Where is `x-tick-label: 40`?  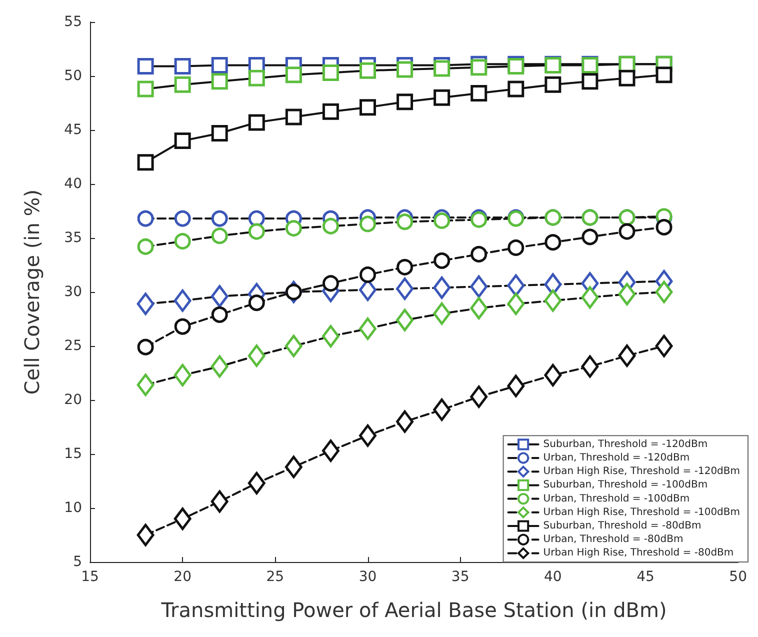
x-tick-label: 40 is located at coordinates (553, 577).